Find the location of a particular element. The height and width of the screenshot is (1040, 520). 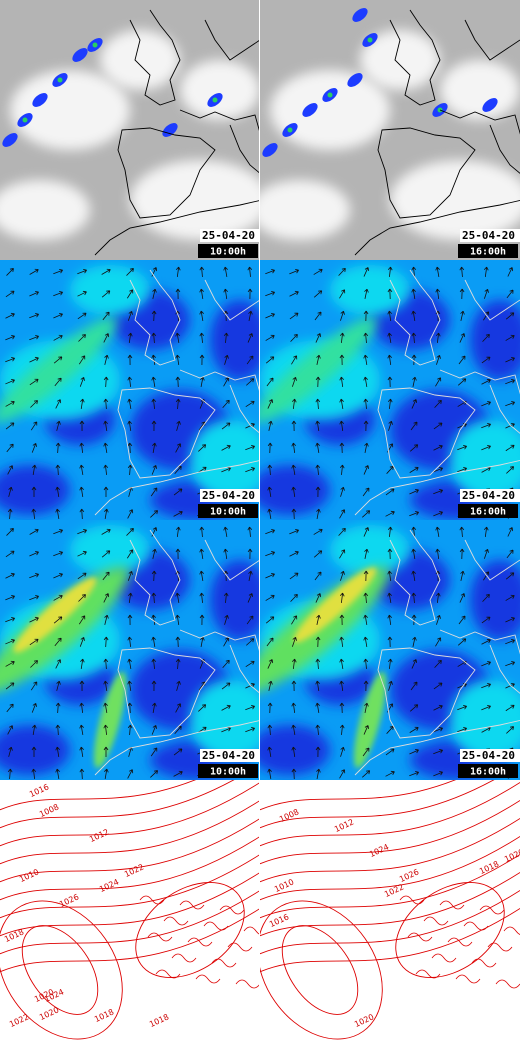

time-label: 10:00h is located at coordinates (228, 252).